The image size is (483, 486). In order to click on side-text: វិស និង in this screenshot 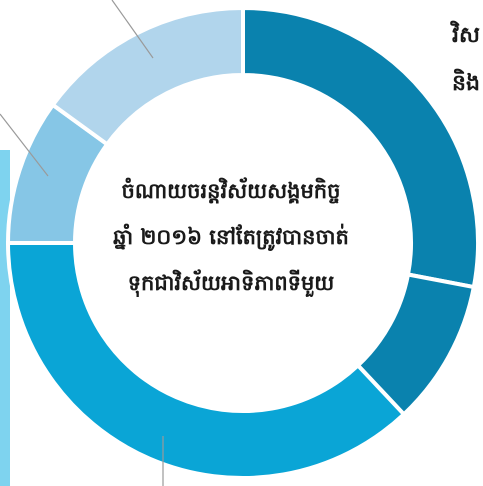, I will do `click(467, 60)`.